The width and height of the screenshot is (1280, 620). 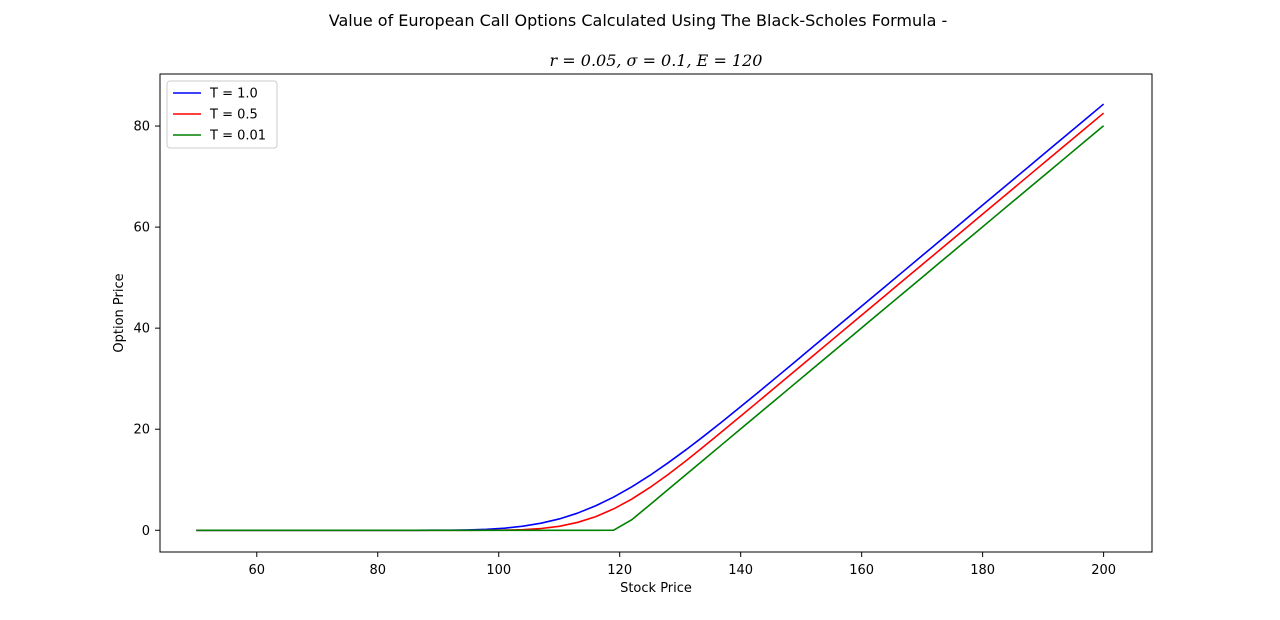 I want to click on y-tick-label: 20, so click(x=141, y=430).